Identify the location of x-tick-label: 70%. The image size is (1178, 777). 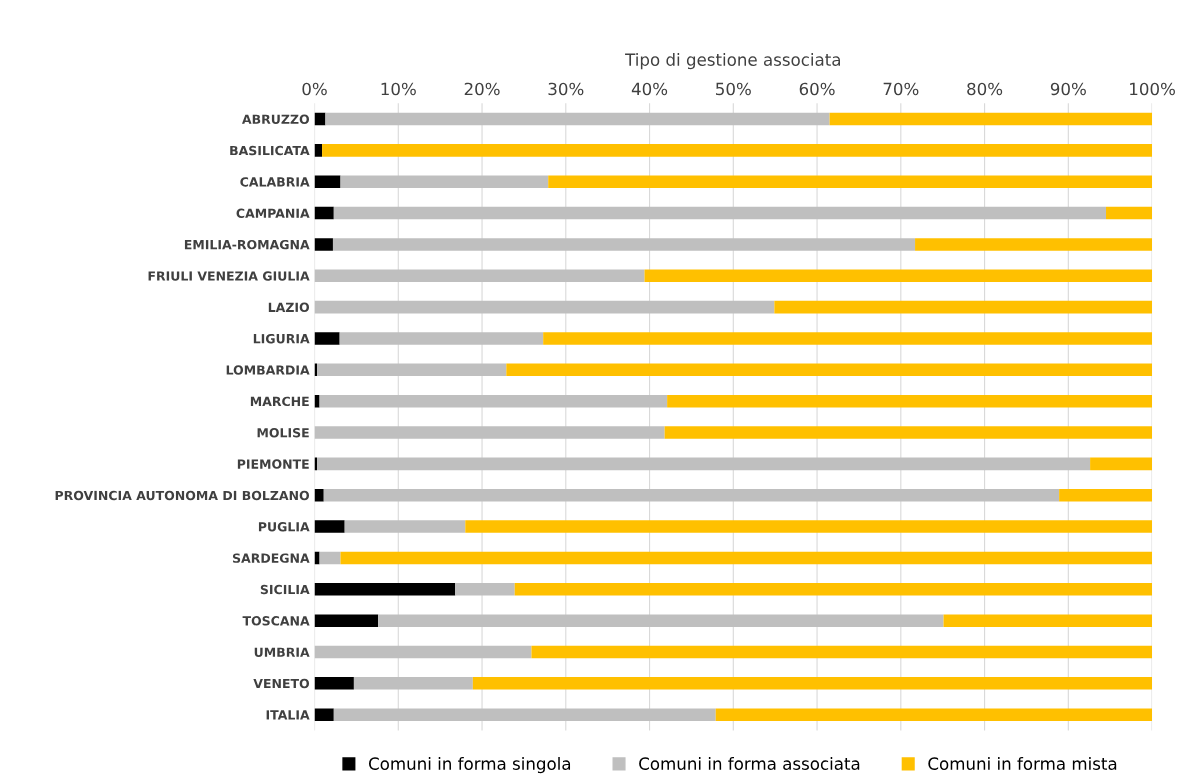
(901, 89).